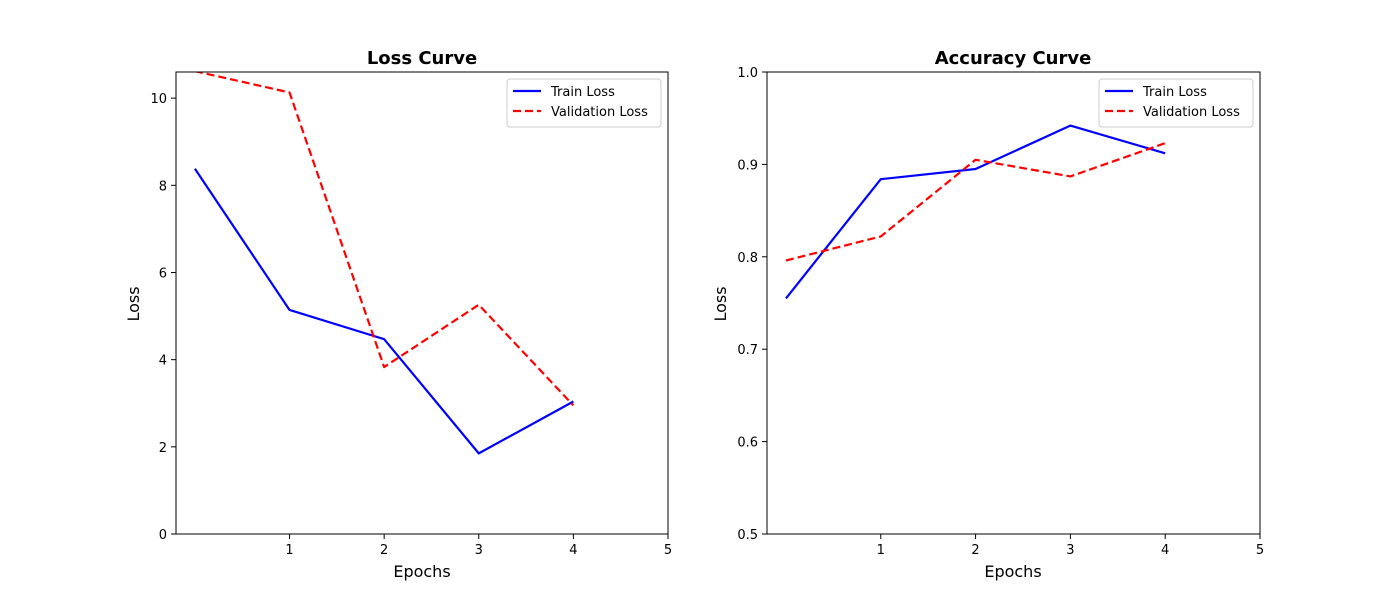  I want to click on y-tick-label: 0.7, so click(747, 350).